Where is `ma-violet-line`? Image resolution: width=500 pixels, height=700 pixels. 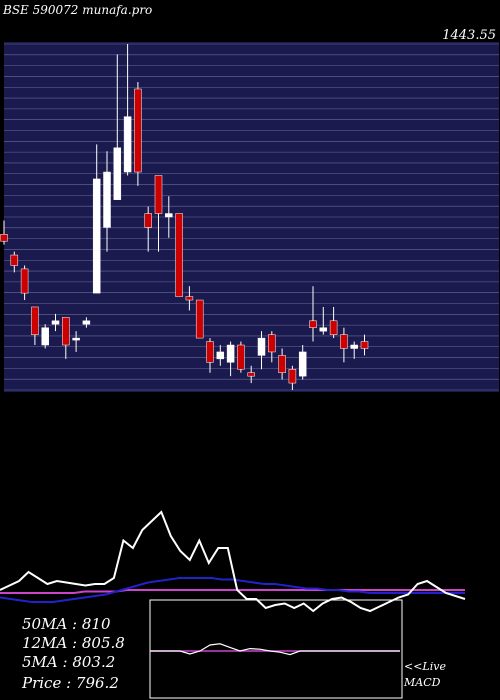 ma-violet-line is located at coordinates (232, 591).